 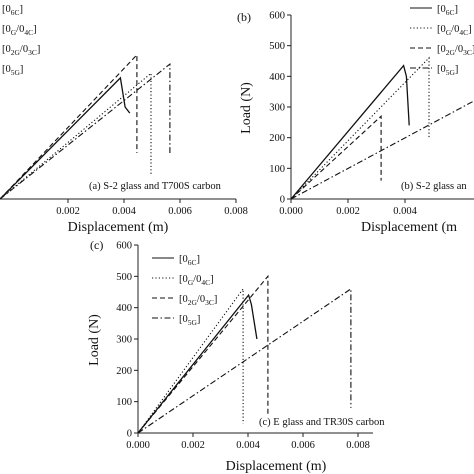 I want to click on panel-a-caption: (a) S-2 glass and T700S carbon, so click(x=155, y=186).